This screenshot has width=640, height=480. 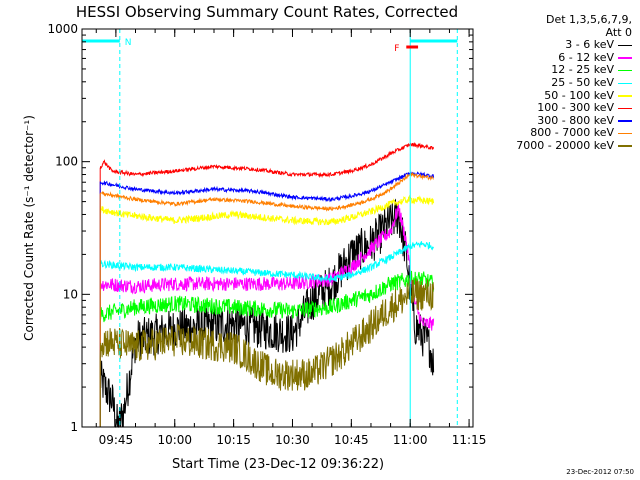 I want to click on legend-entry: 25 - 50 keV, so click(x=554, y=82).